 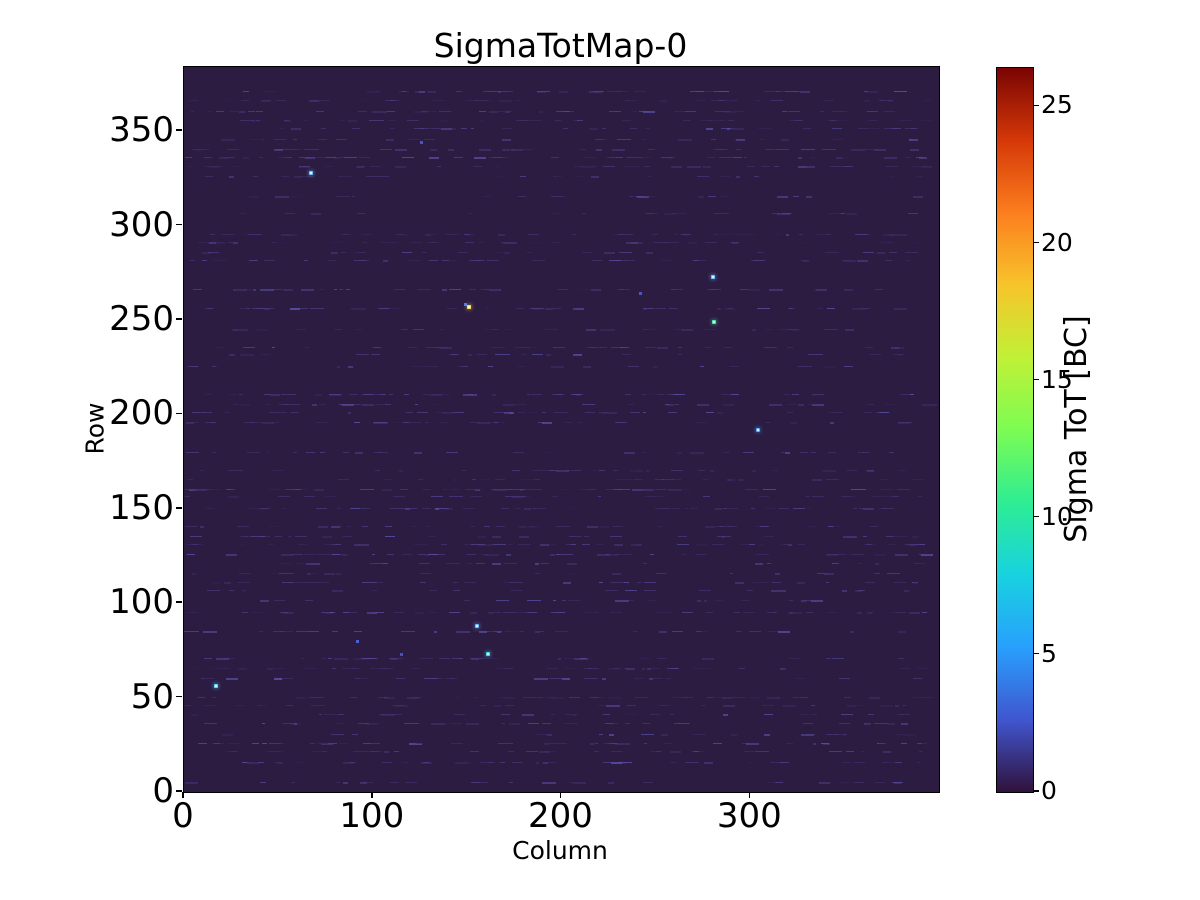 What do you see at coordinates (372, 795) in the screenshot?
I see `x-tick-mark` at bounding box center [372, 795].